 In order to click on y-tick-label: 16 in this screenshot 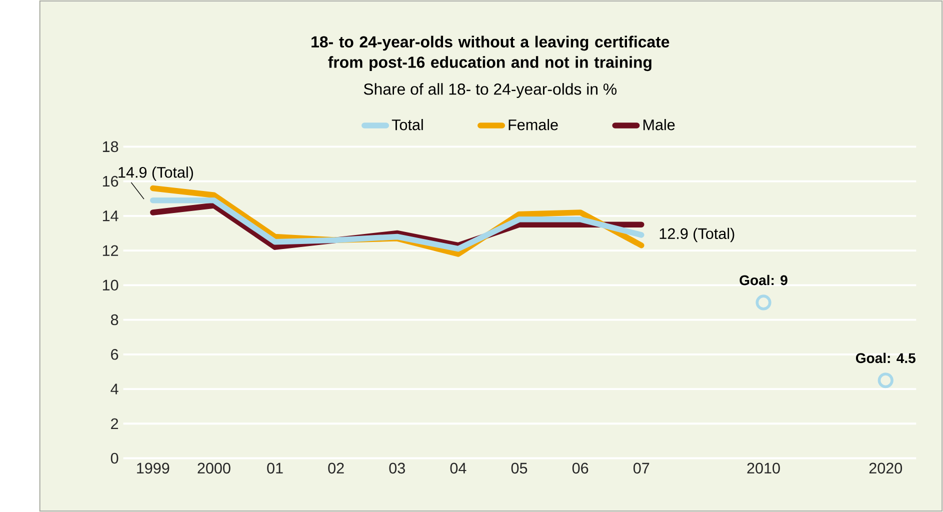, I will do `click(110, 181)`.